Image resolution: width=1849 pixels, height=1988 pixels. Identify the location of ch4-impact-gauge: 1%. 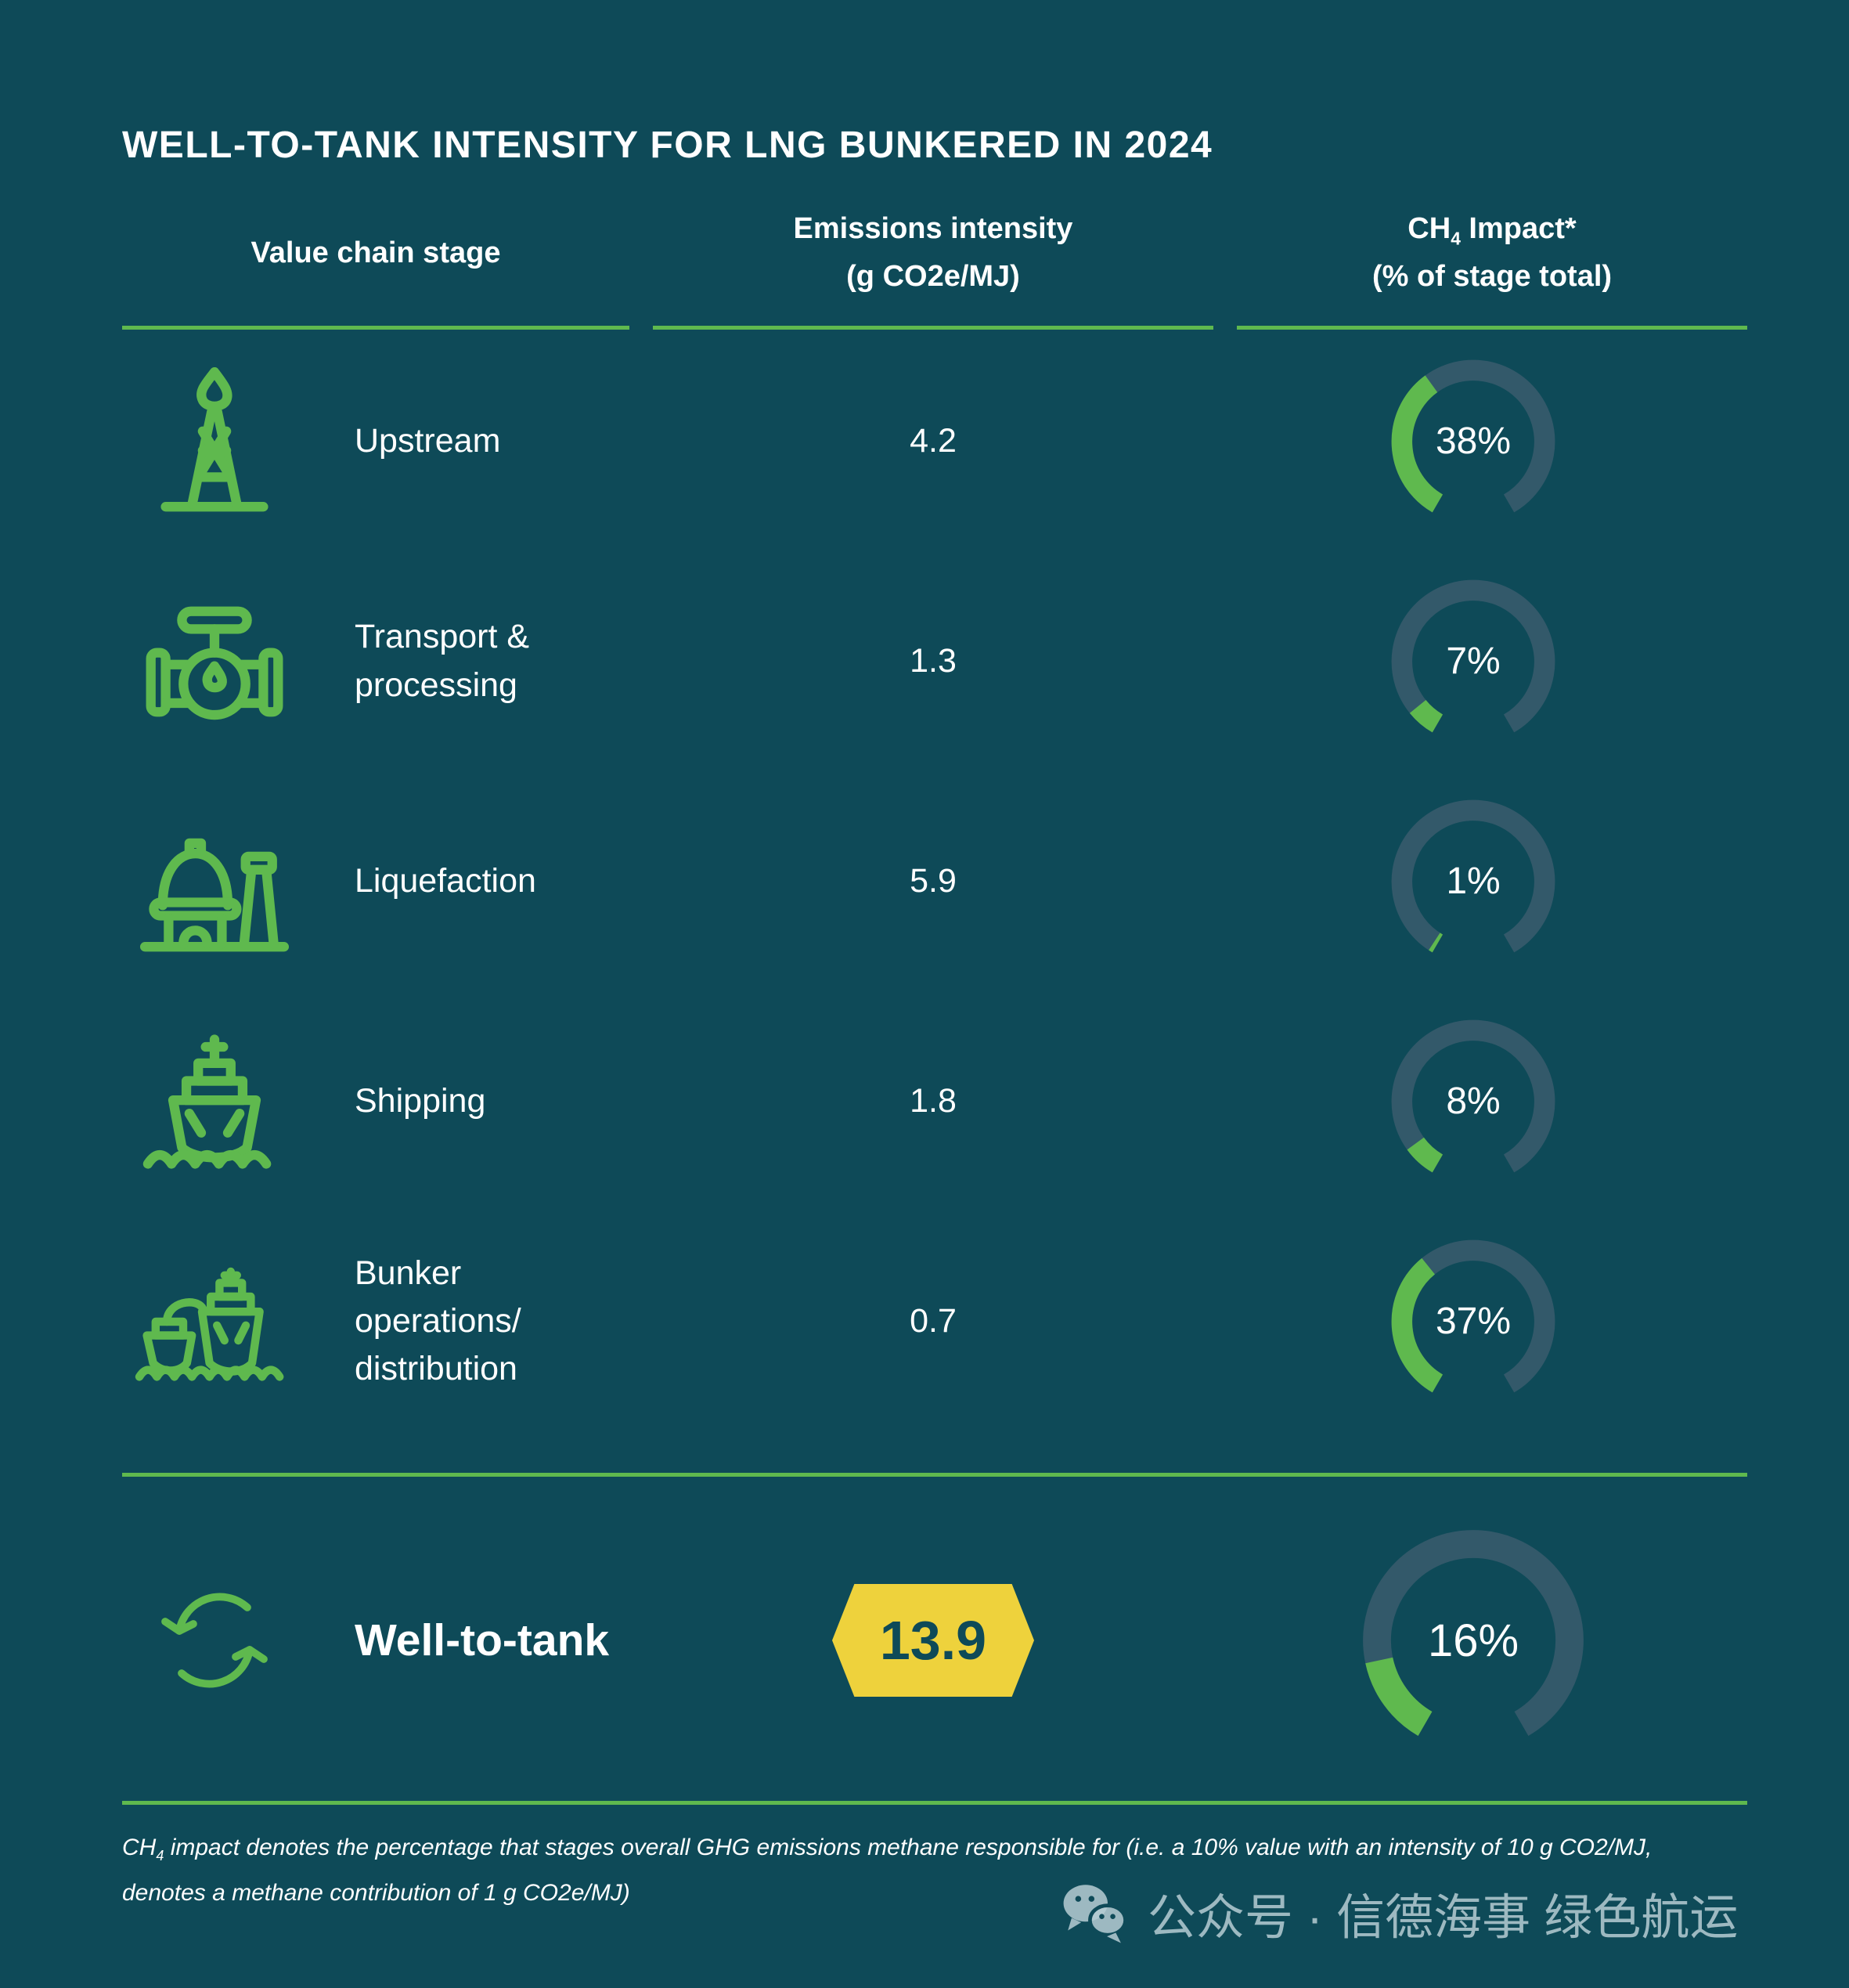
(1473, 882).